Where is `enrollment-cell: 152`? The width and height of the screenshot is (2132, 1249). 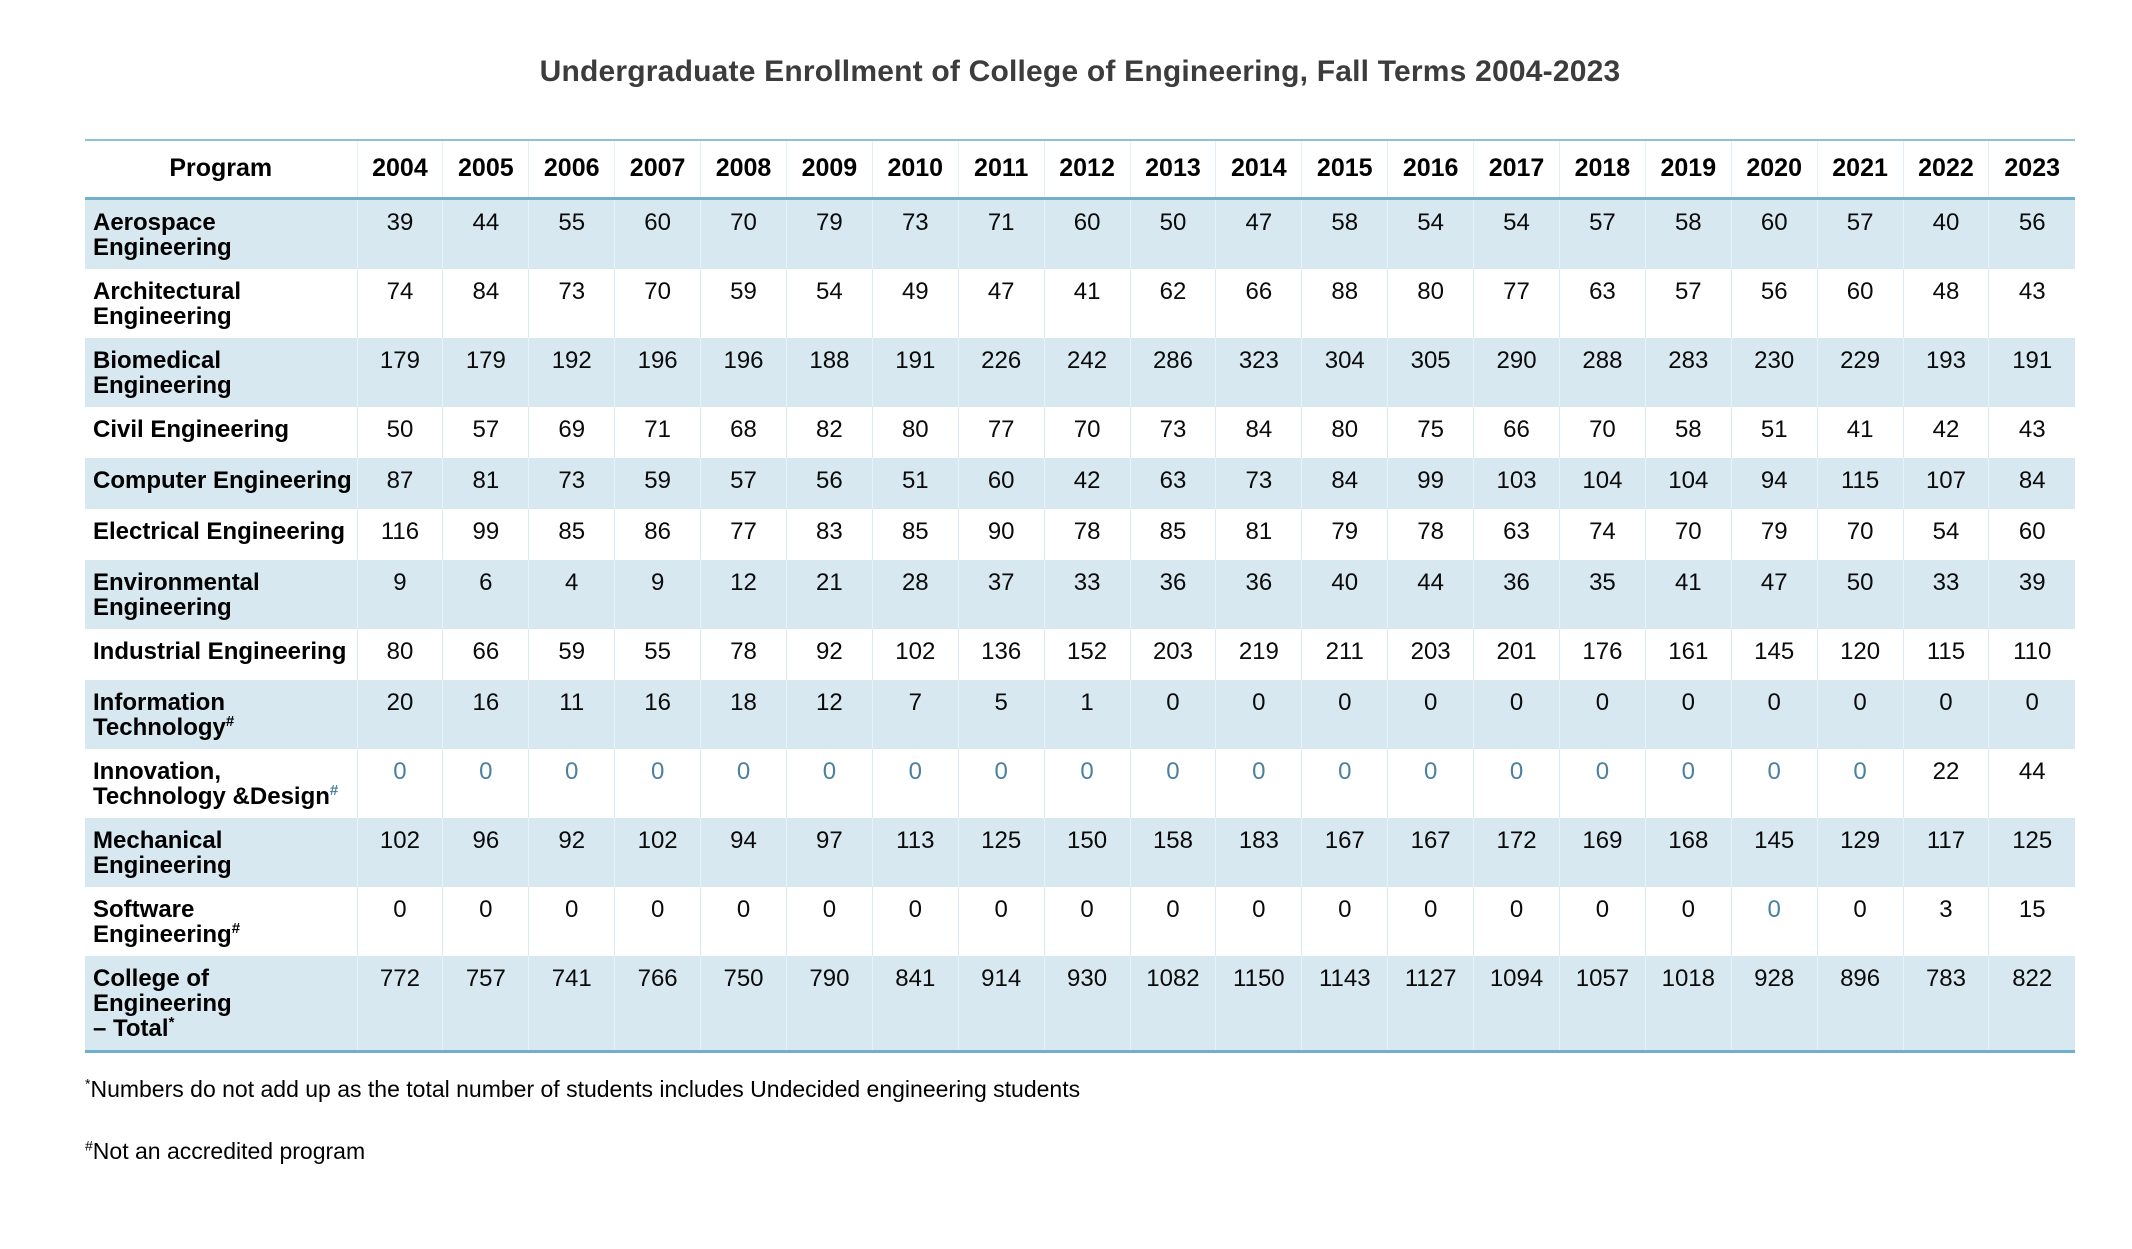 enrollment-cell: 152 is located at coordinates (1087, 654).